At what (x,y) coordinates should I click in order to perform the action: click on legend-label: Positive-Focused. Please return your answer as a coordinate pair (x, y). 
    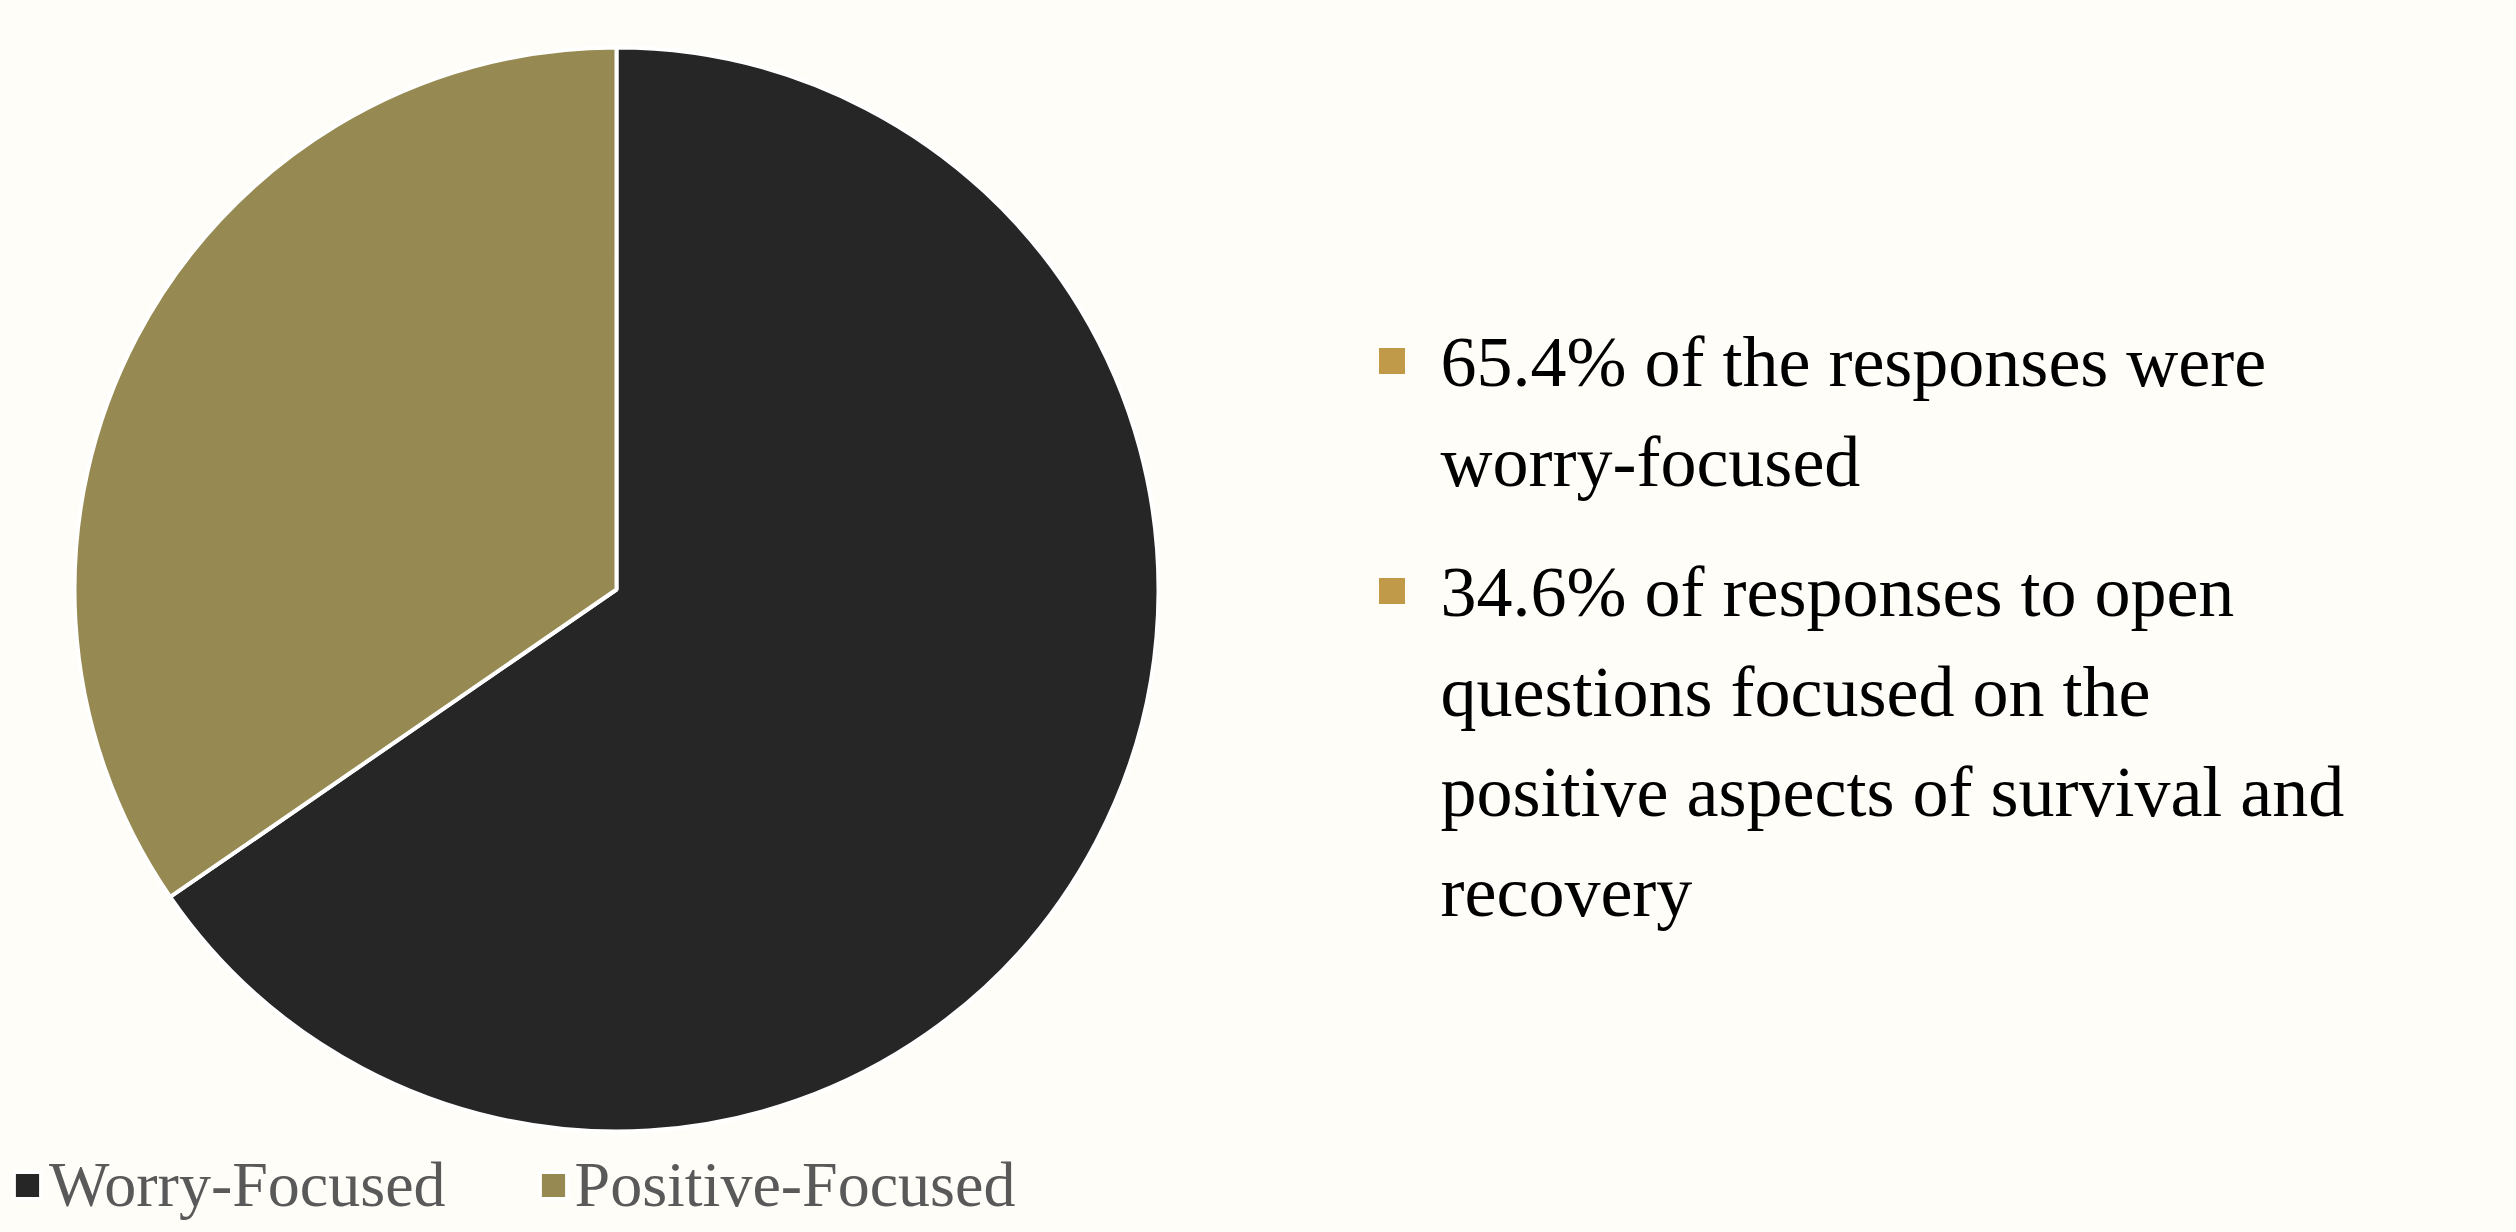
    Looking at the image, I should click on (795, 1185).